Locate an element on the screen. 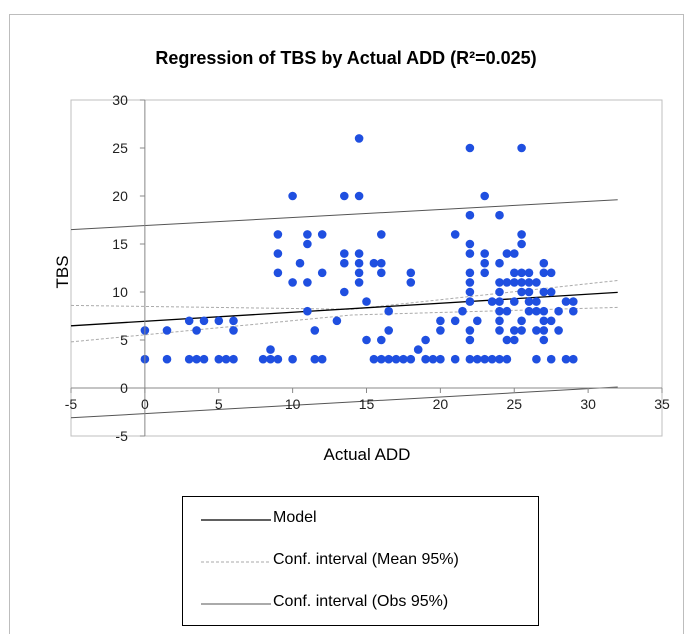 Image resolution: width=692 pixels, height=634 pixels. x-tick-label: 5 is located at coordinates (219, 404).